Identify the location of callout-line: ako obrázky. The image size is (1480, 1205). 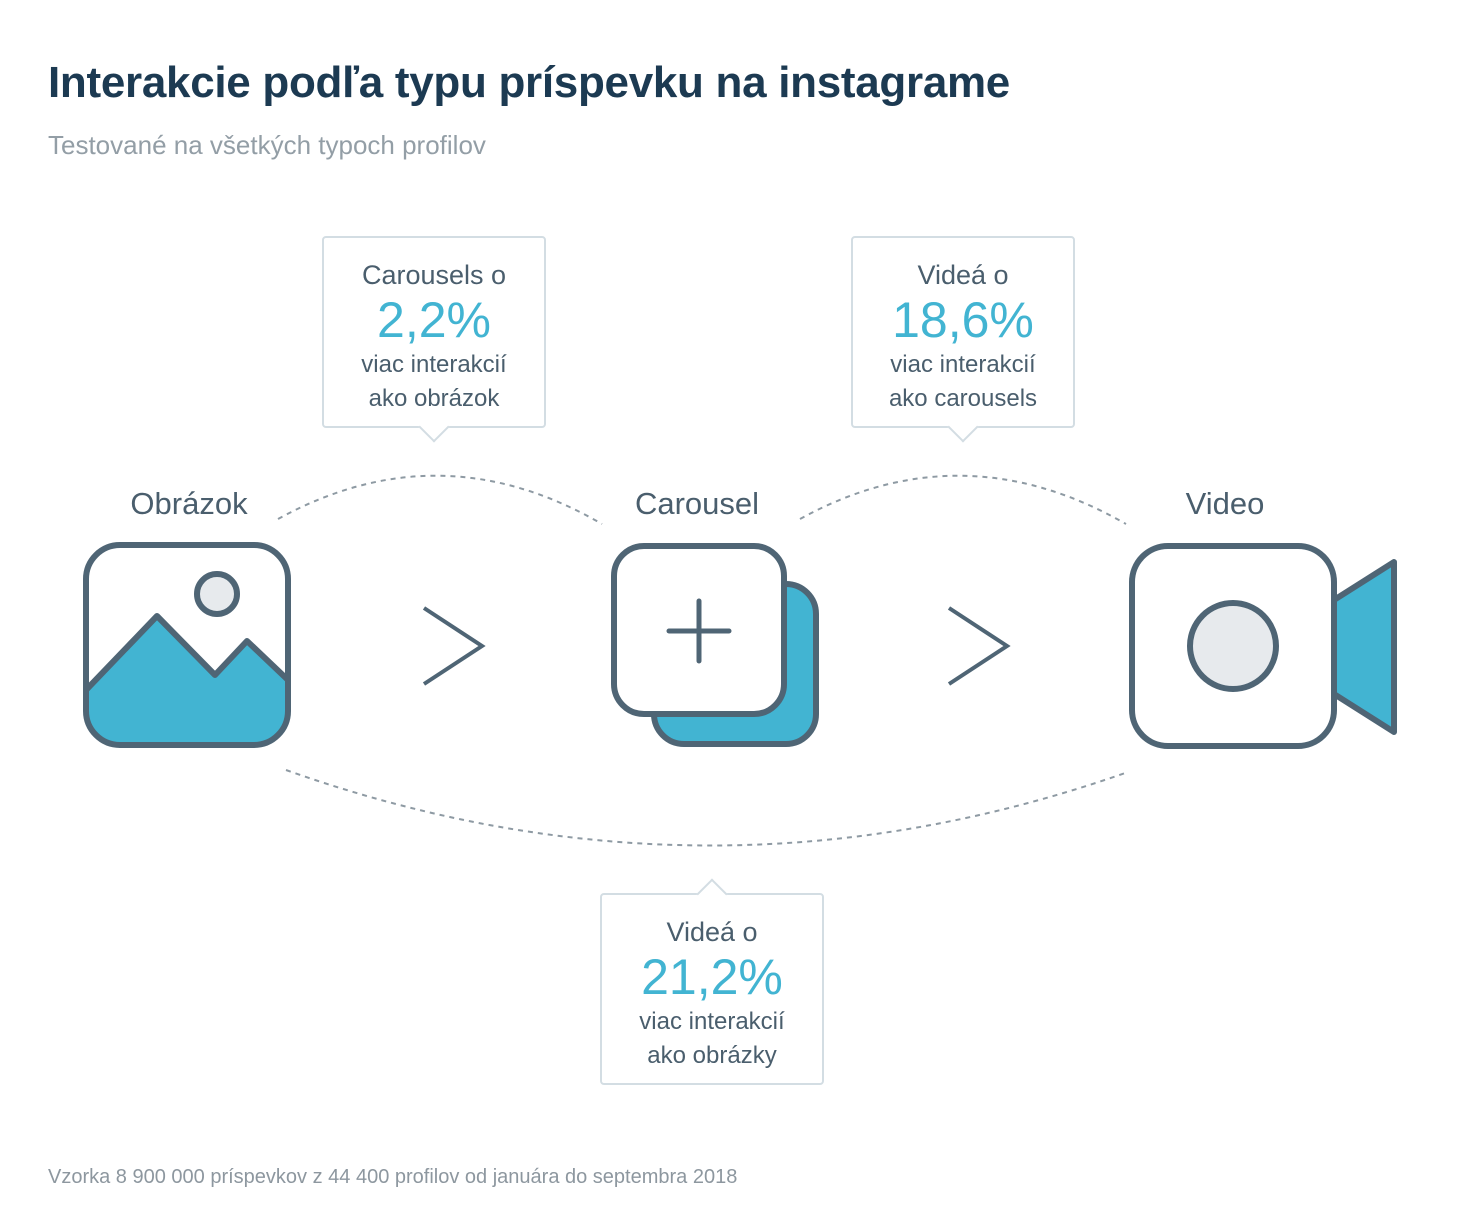
(712, 1055).